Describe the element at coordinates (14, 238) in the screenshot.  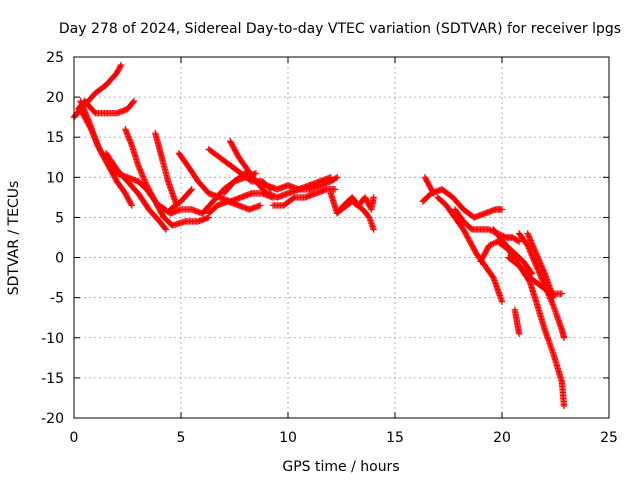
I see `y-axis-label: SDTVAR / TECUs` at that location.